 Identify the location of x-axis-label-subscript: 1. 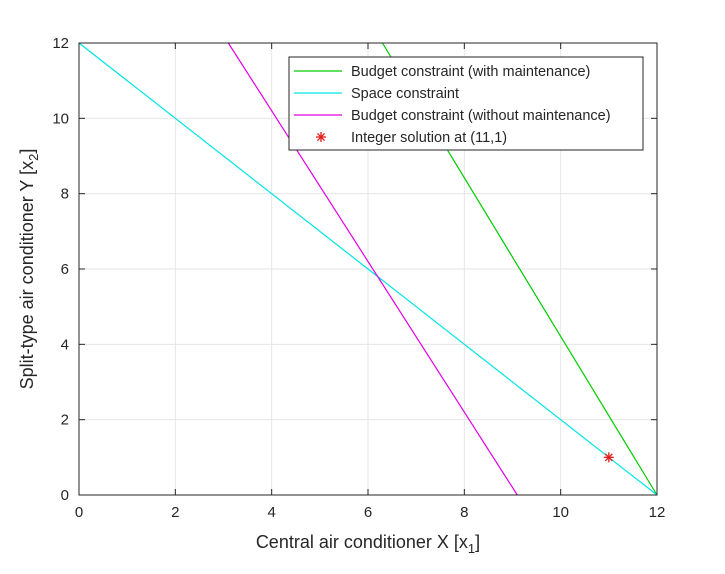
(471, 548).